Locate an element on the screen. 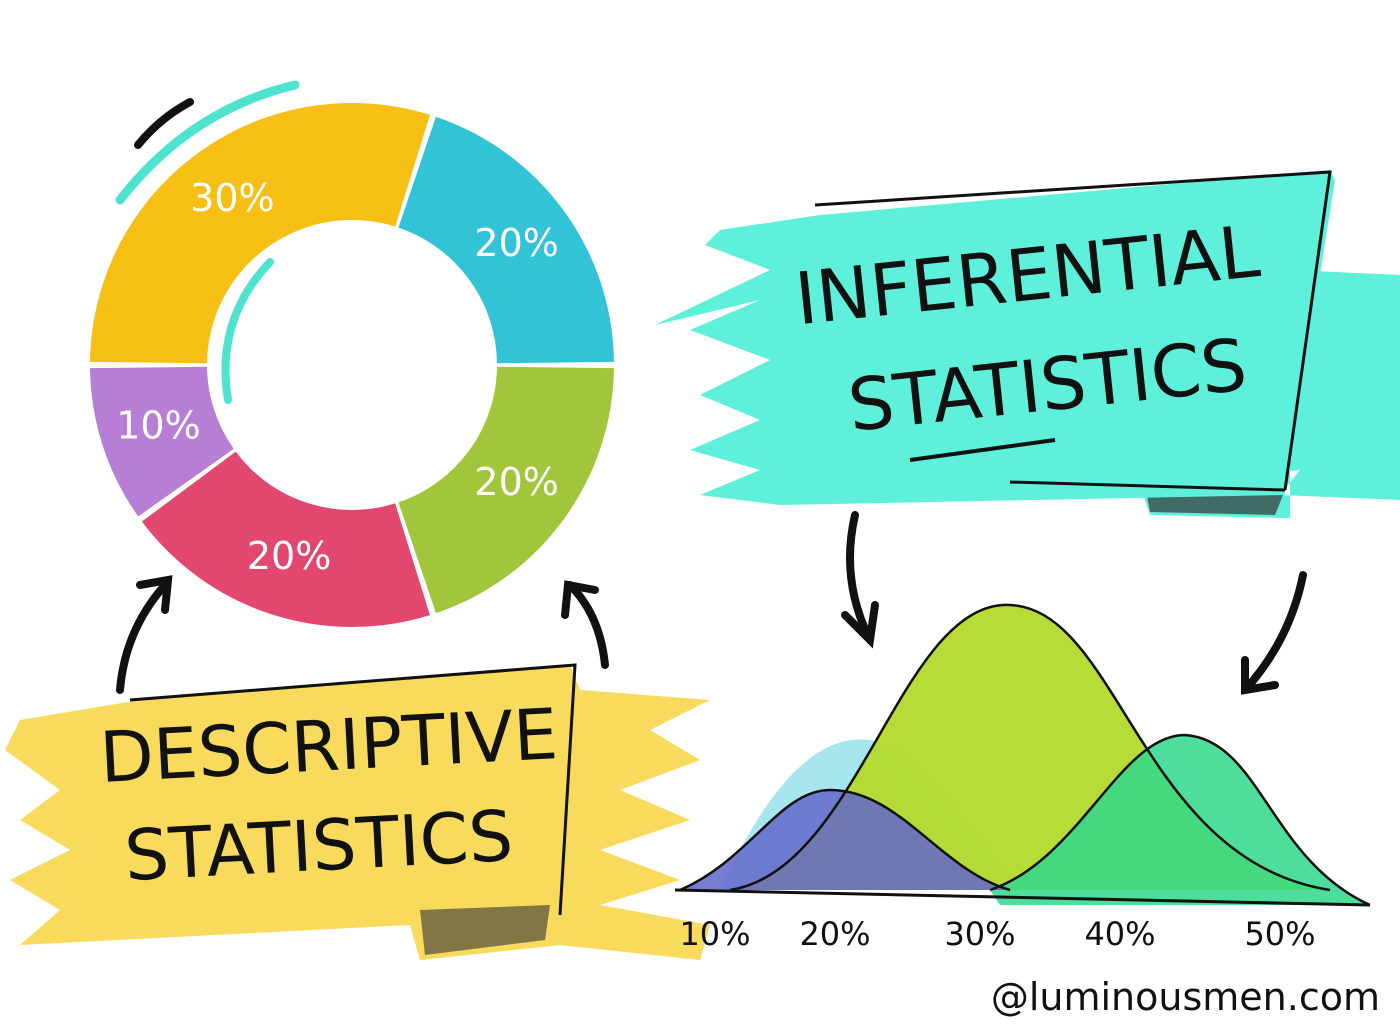 This screenshot has height=1024, width=1400. axis-label: 50% is located at coordinates (1279, 934).